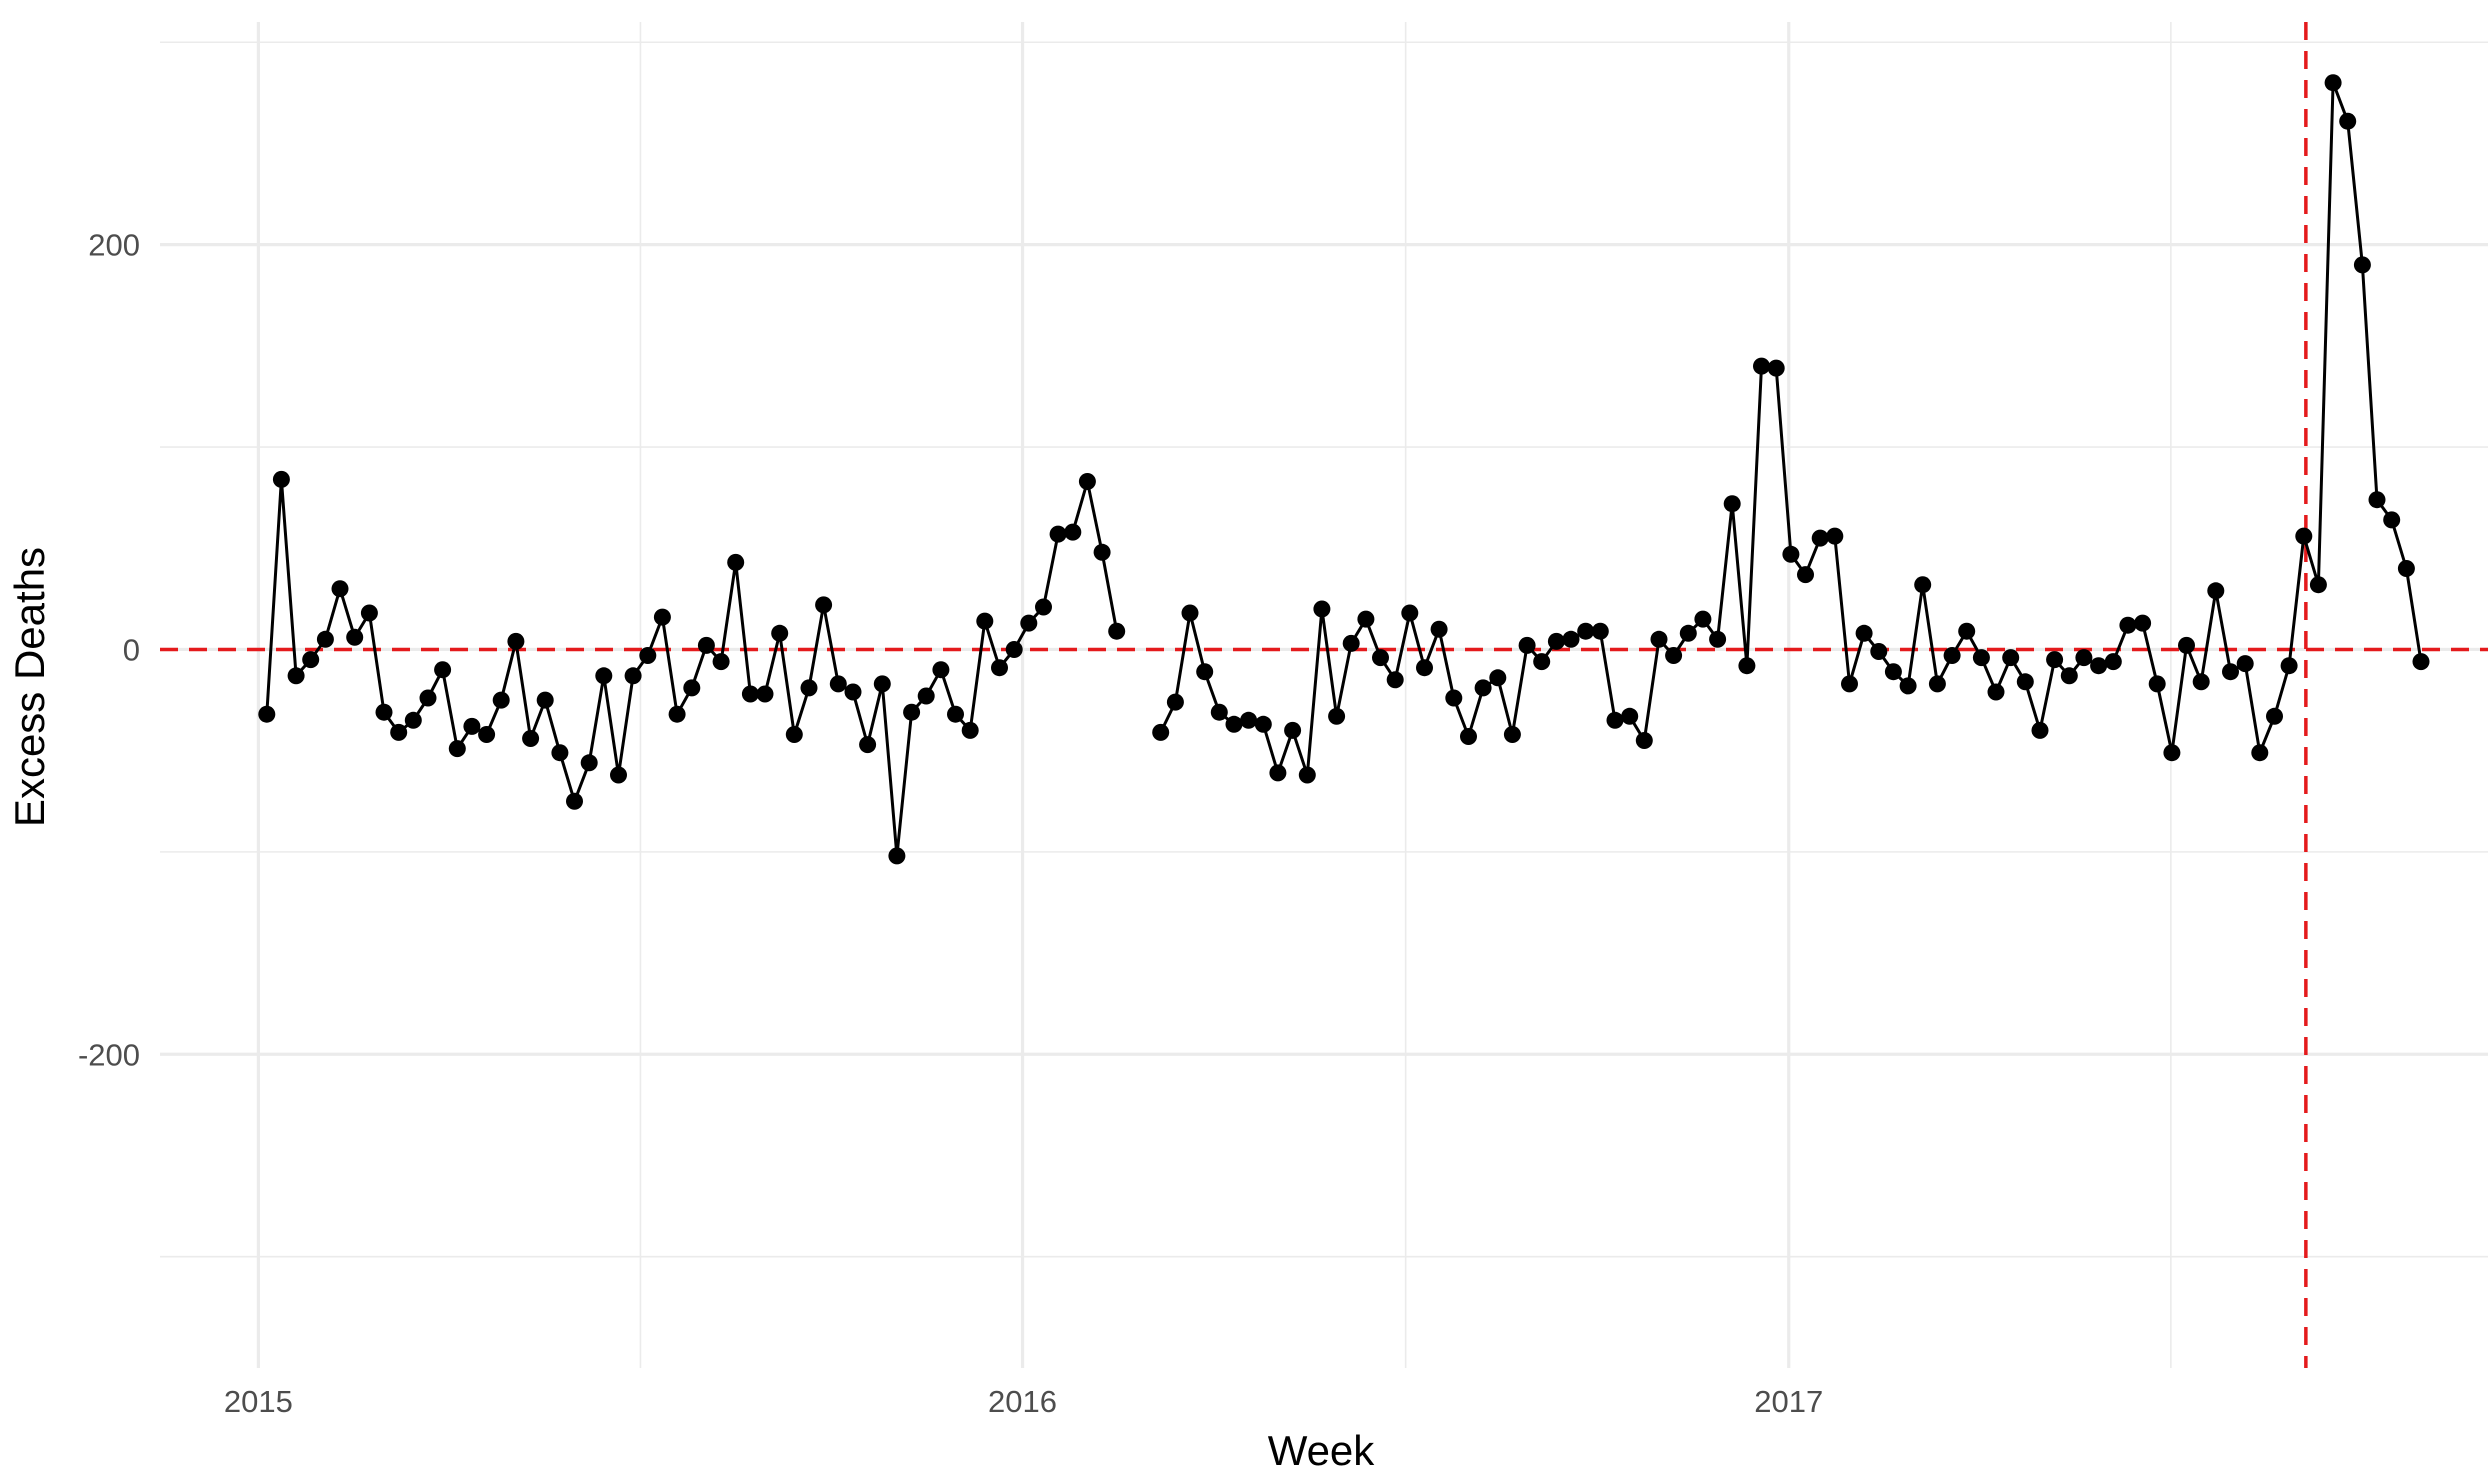 This screenshot has height=1484, width=2488. What do you see at coordinates (1788, 1401) in the screenshot?
I see `x-tick-label: 2017` at bounding box center [1788, 1401].